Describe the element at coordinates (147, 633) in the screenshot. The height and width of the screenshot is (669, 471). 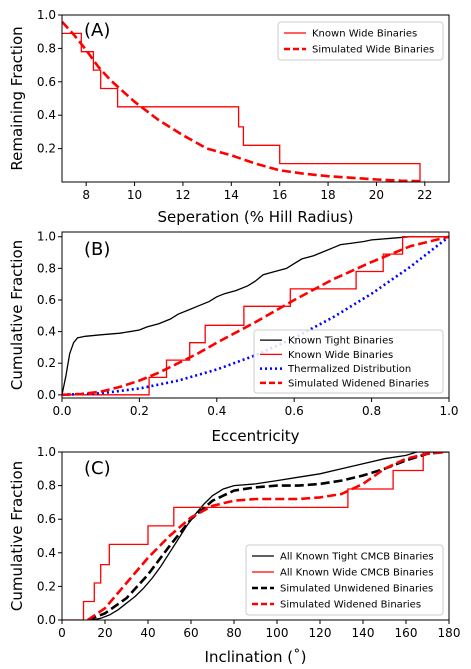
I see `x-tick-label: 40` at that location.